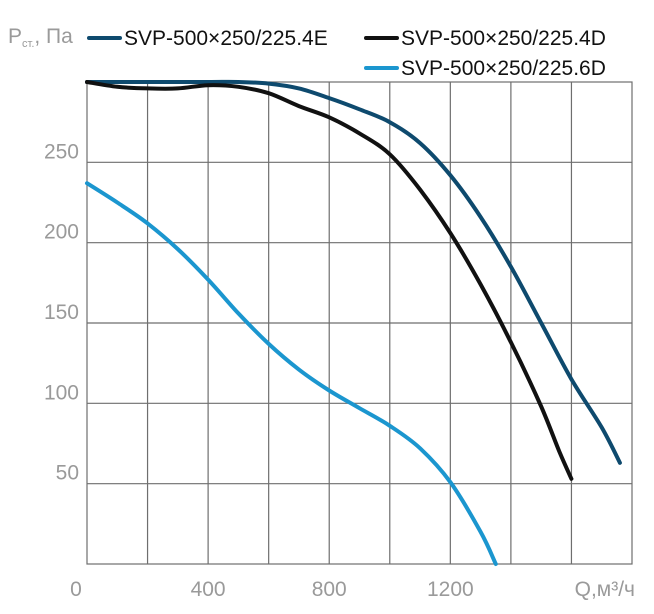 The width and height of the screenshot is (654, 614). I want to click on y-axis-title: Pст., Па, so click(40, 37).